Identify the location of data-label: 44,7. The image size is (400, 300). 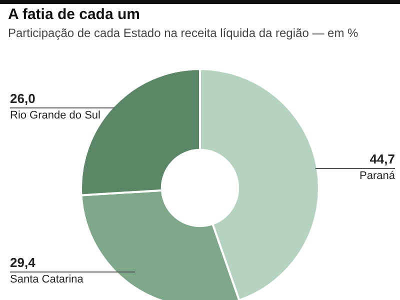
(382, 159).